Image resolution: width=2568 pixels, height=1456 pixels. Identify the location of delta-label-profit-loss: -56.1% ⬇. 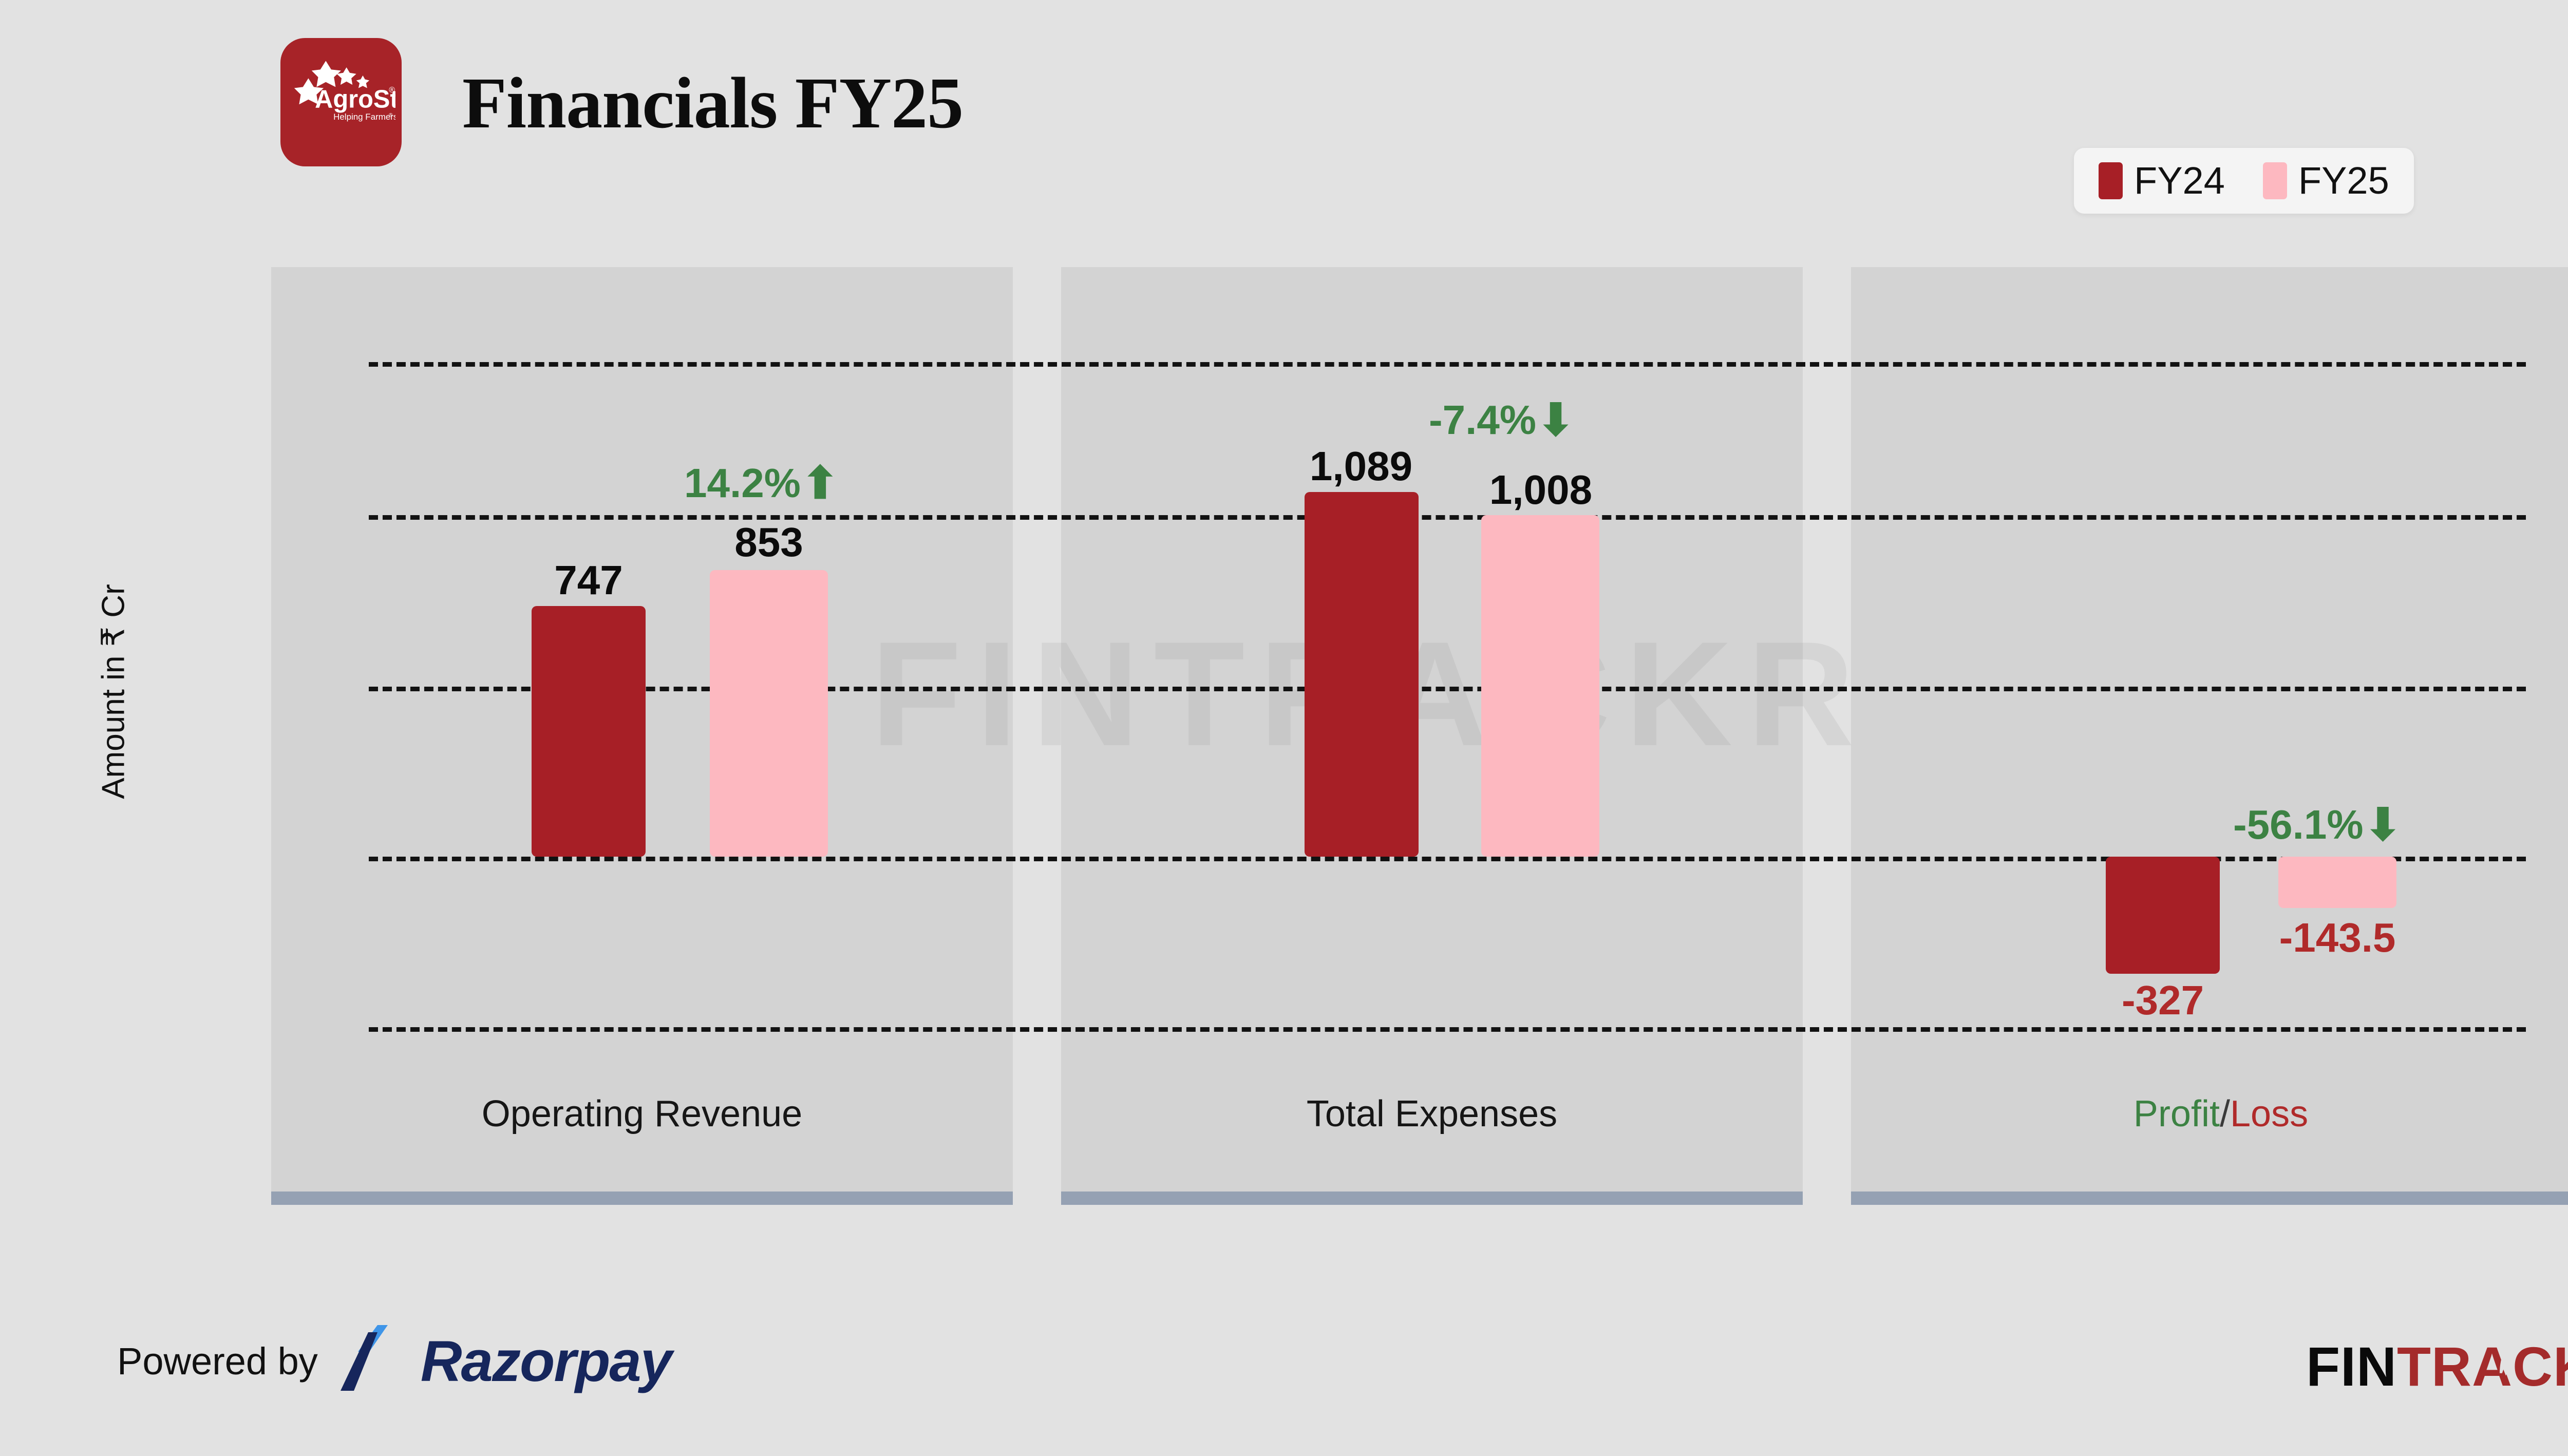
(2317, 824).